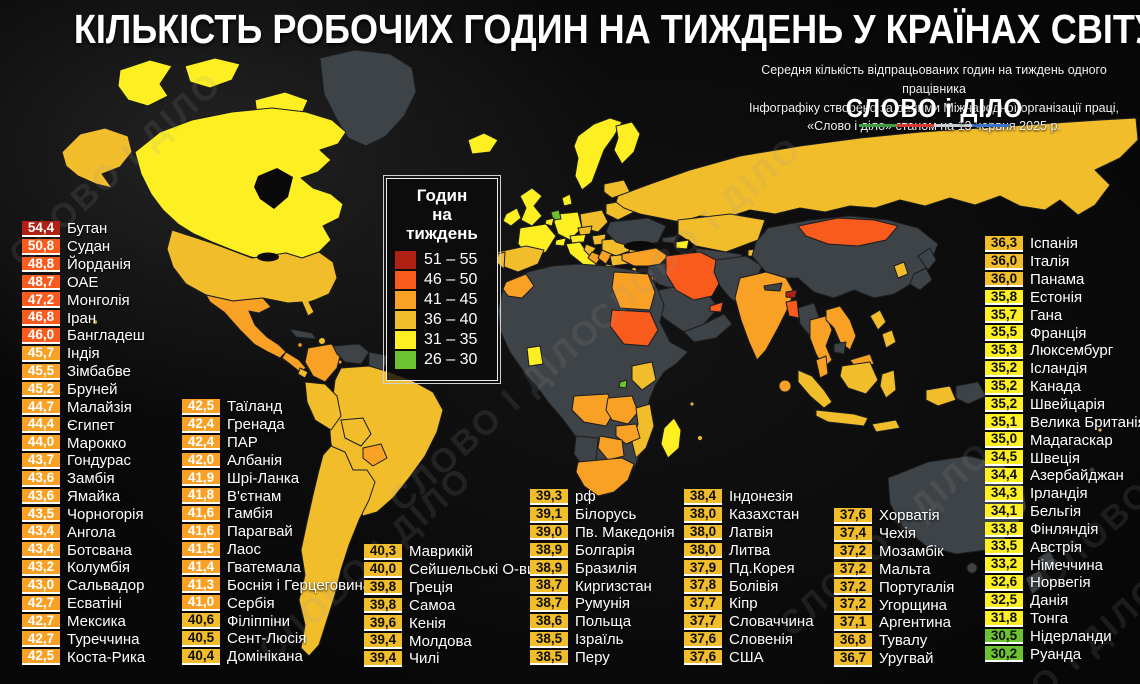 This screenshot has width=1140, height=684. What do you see at coordinates (1062, 386) in the screenshot?
I see `country-row: 35,2 Канада` at bounding box center [1062, 386].